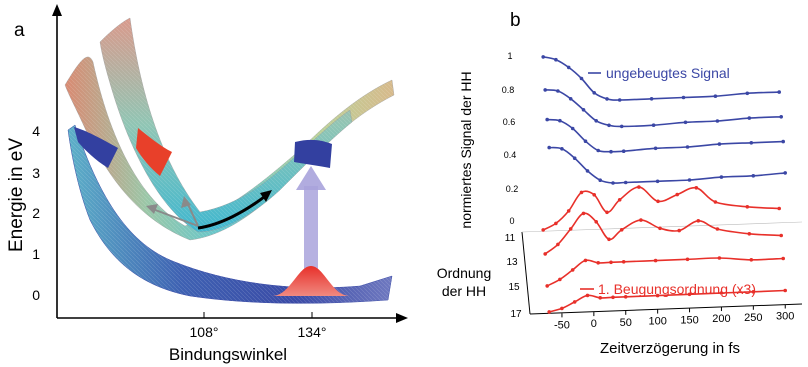  Describe the element at coordinates (510, 138) in the screenshot. I see `panel-b-y-ticks: 1 0.8 0.6 0.4 0.2 0` at that location.